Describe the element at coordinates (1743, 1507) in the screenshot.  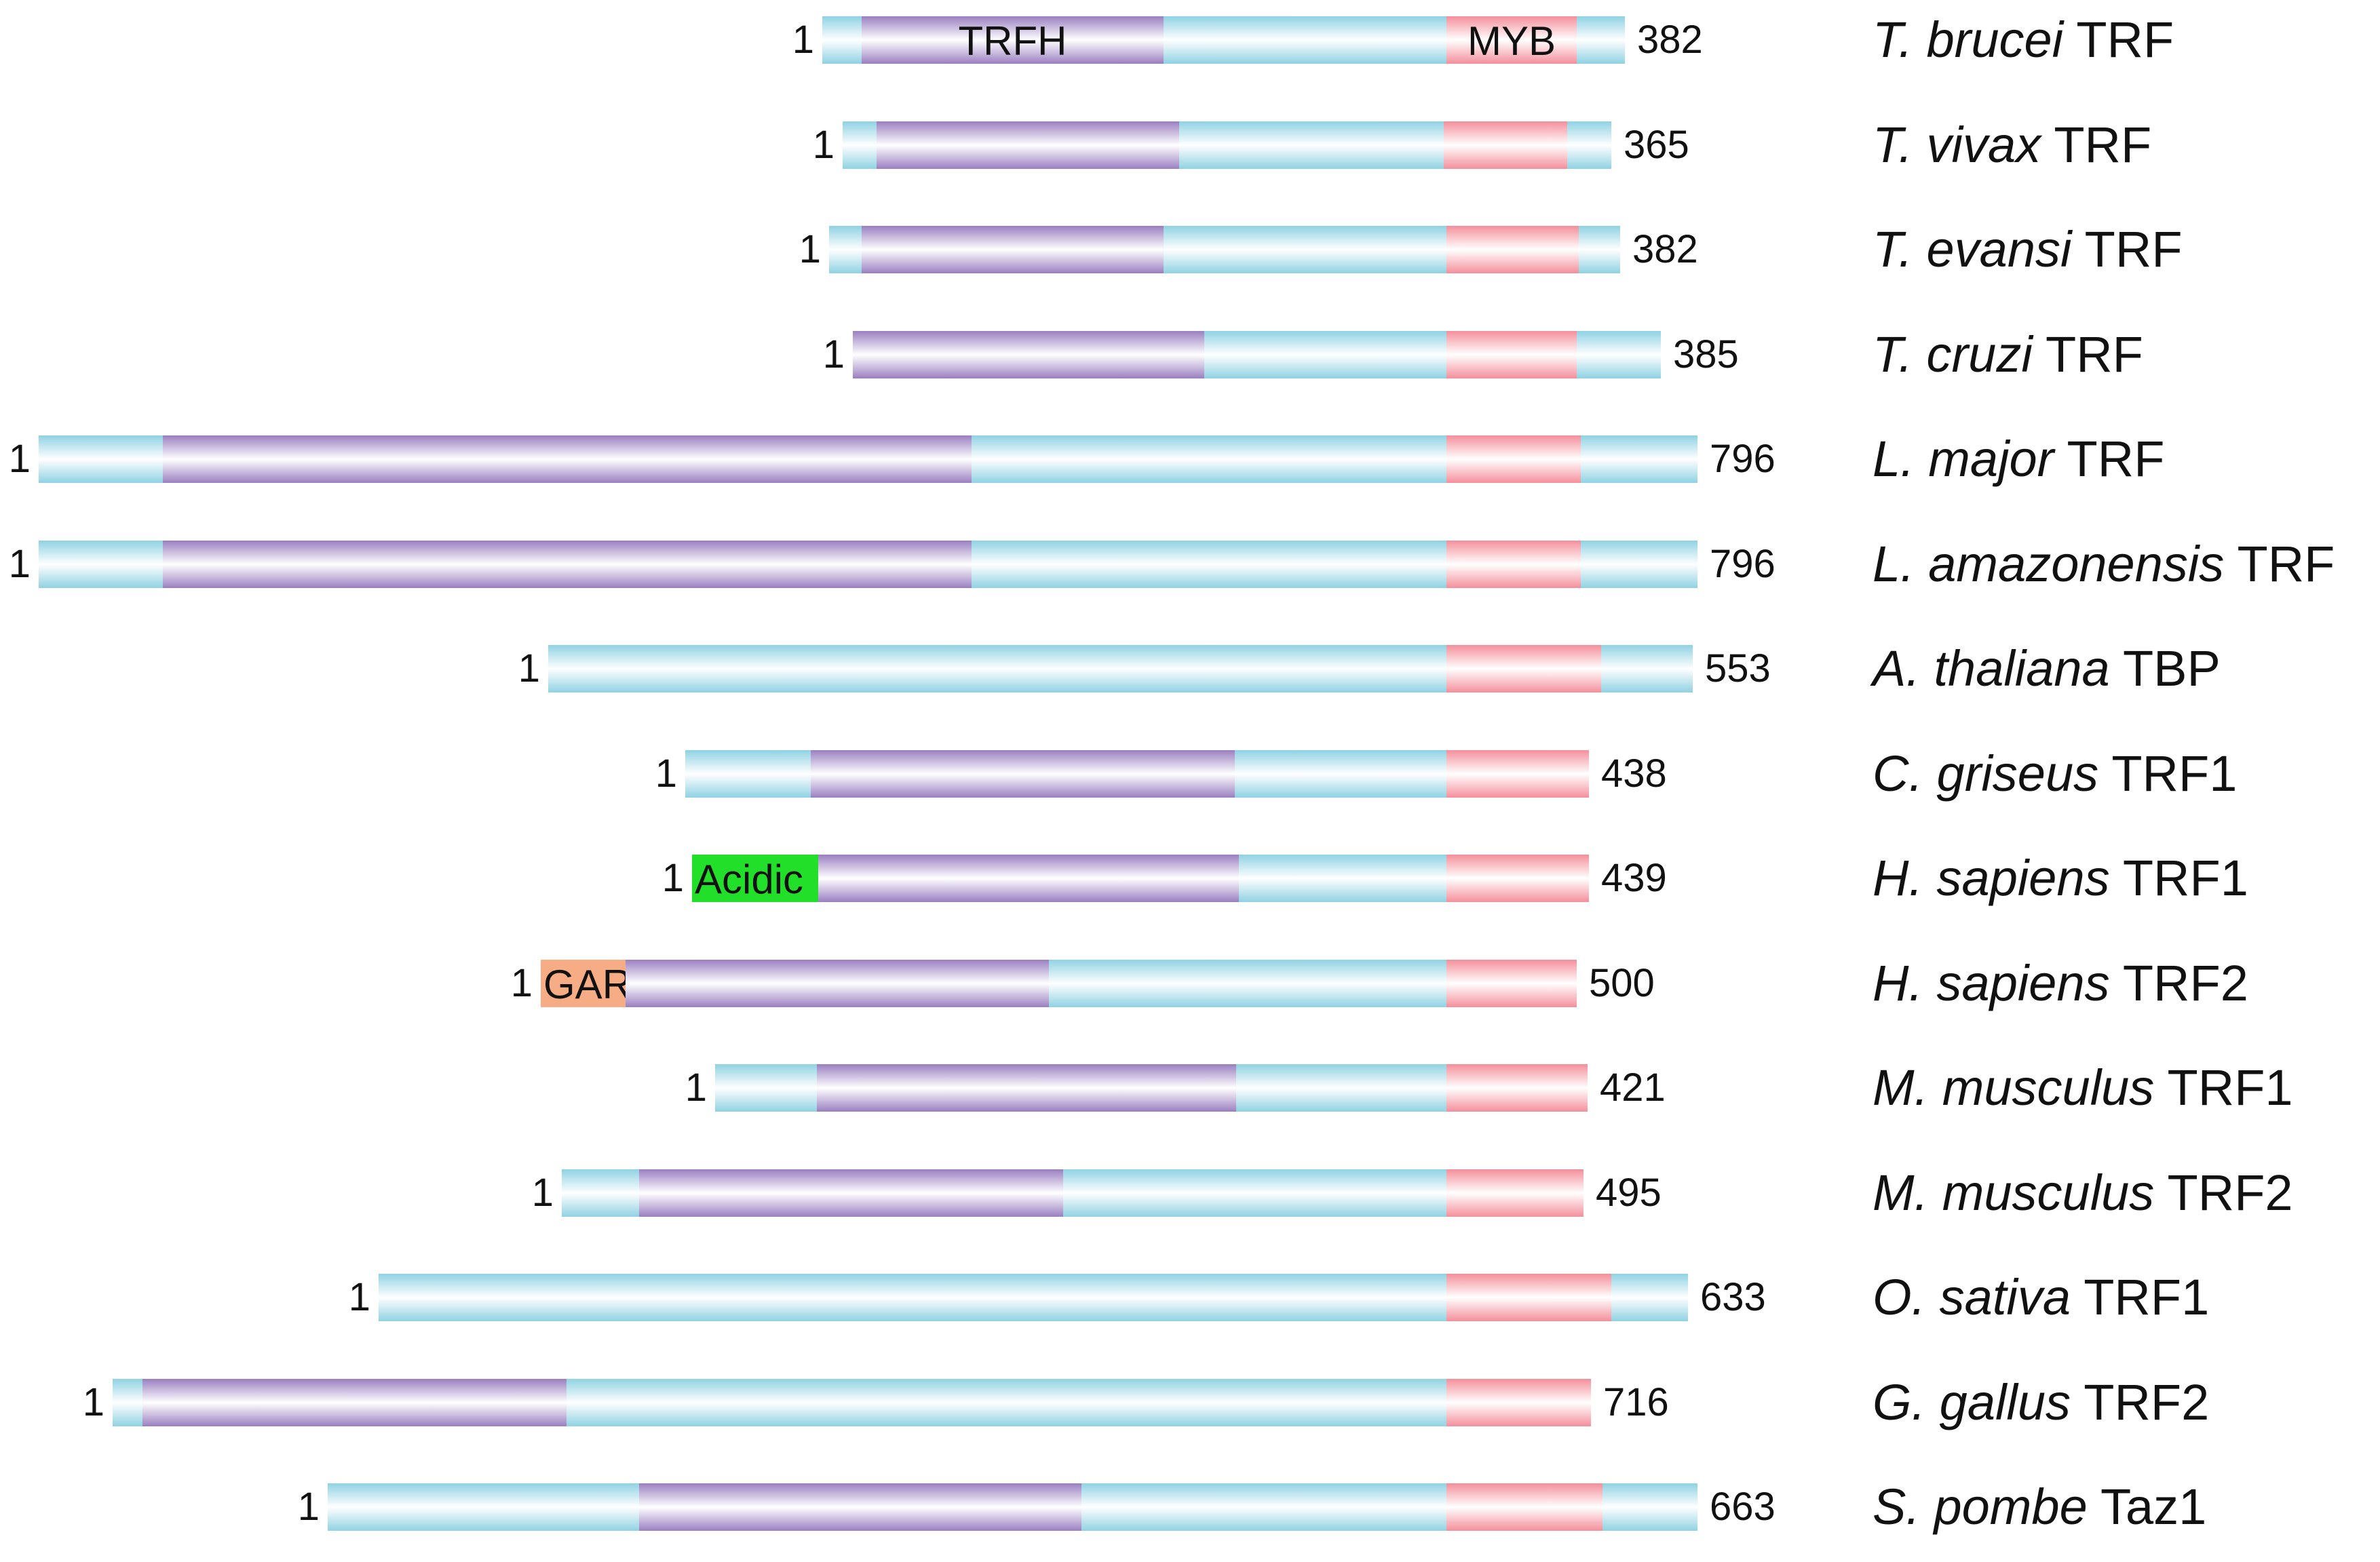
I see `end-position-label: 663` at that location.